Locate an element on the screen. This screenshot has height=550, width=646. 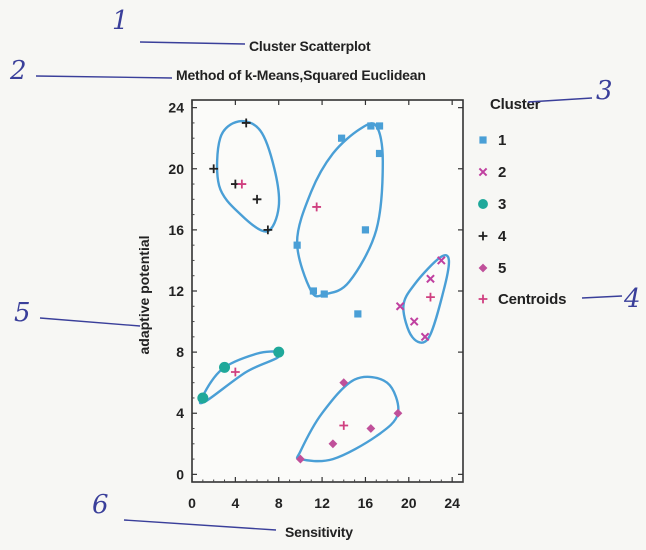
annotation-6: 6 is located at coordinates (100, 505).